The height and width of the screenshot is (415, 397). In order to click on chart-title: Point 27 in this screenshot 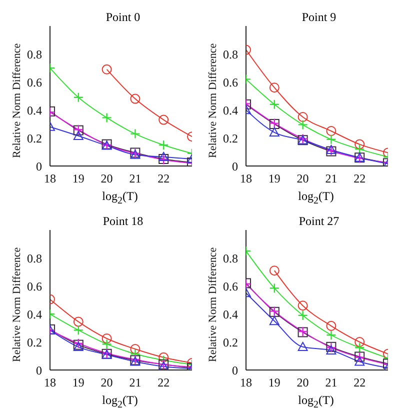, I will do `click(319, 221)`.